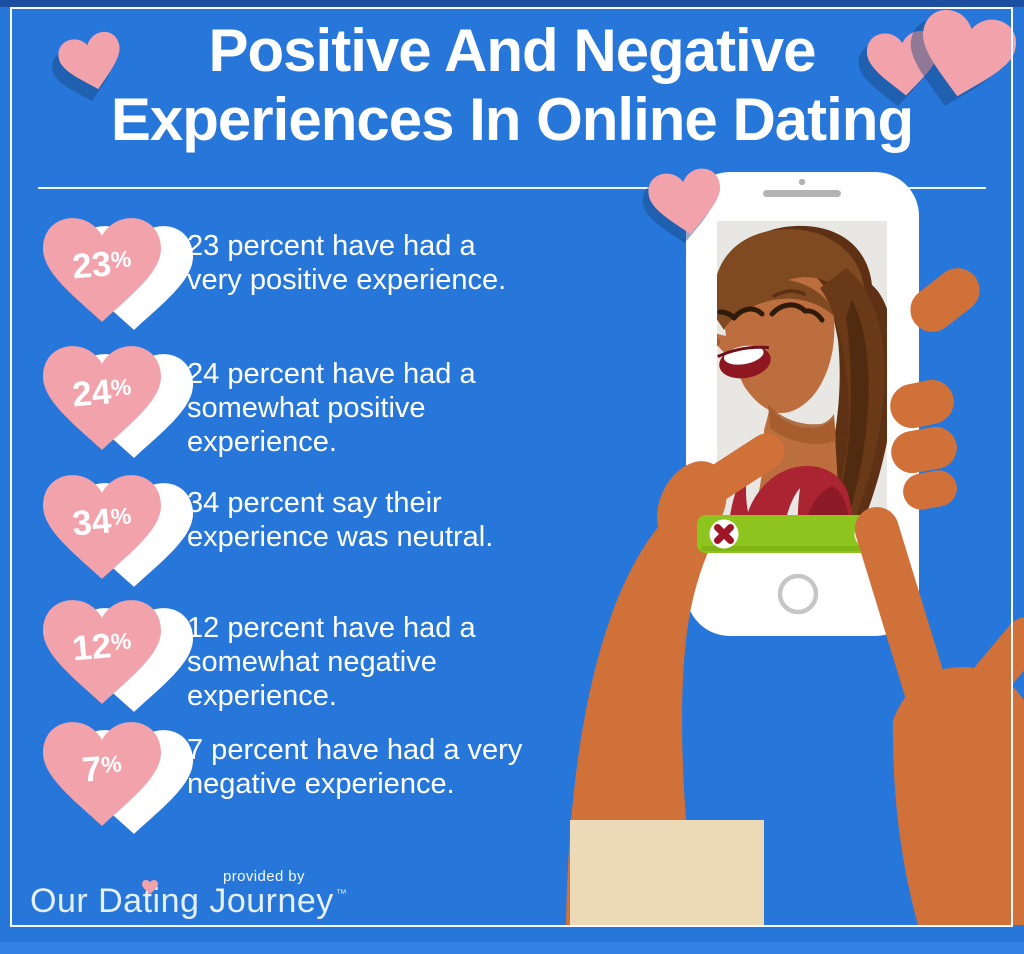 Image resolution: width=1024 pixels, height=954 pixels. I want to click on sleeve-cuff, so click(667, 872).